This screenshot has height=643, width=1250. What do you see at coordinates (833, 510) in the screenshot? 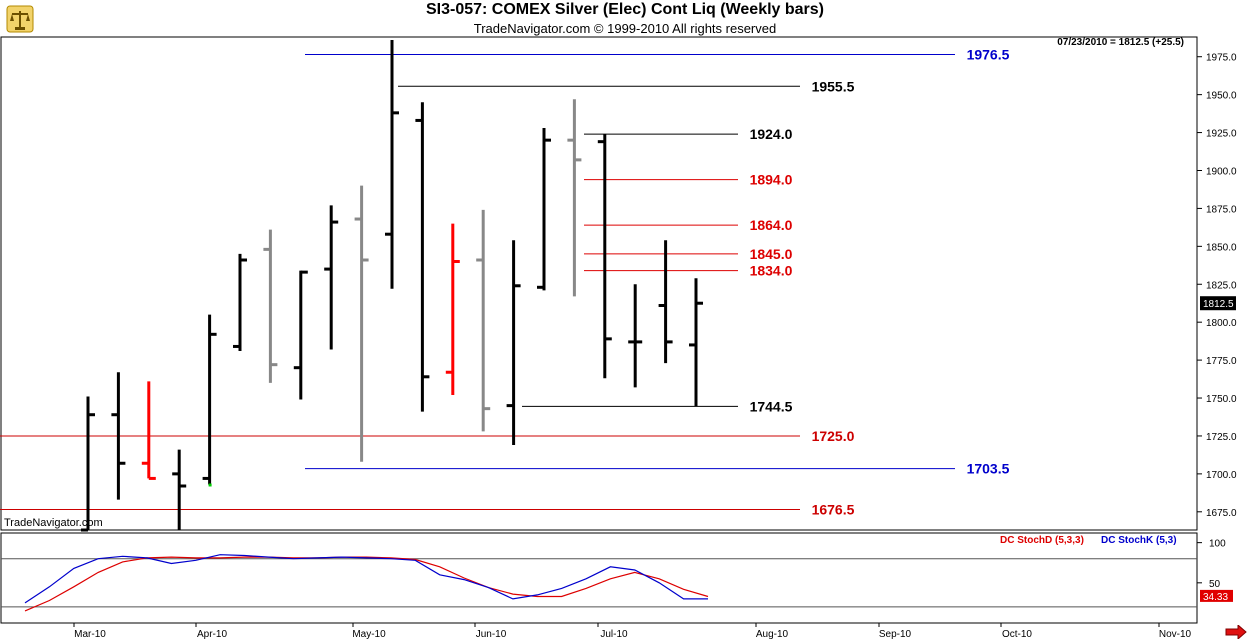
I see `level-label: 1676.5` at bounding box center [833, 510].